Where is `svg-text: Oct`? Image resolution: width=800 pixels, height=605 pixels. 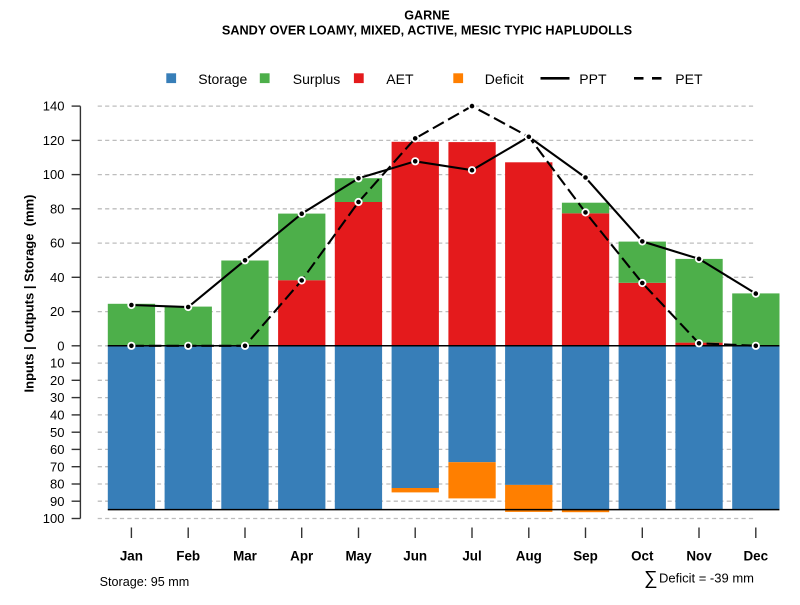
svg-text: Oct is located at coordinates (642, 556).